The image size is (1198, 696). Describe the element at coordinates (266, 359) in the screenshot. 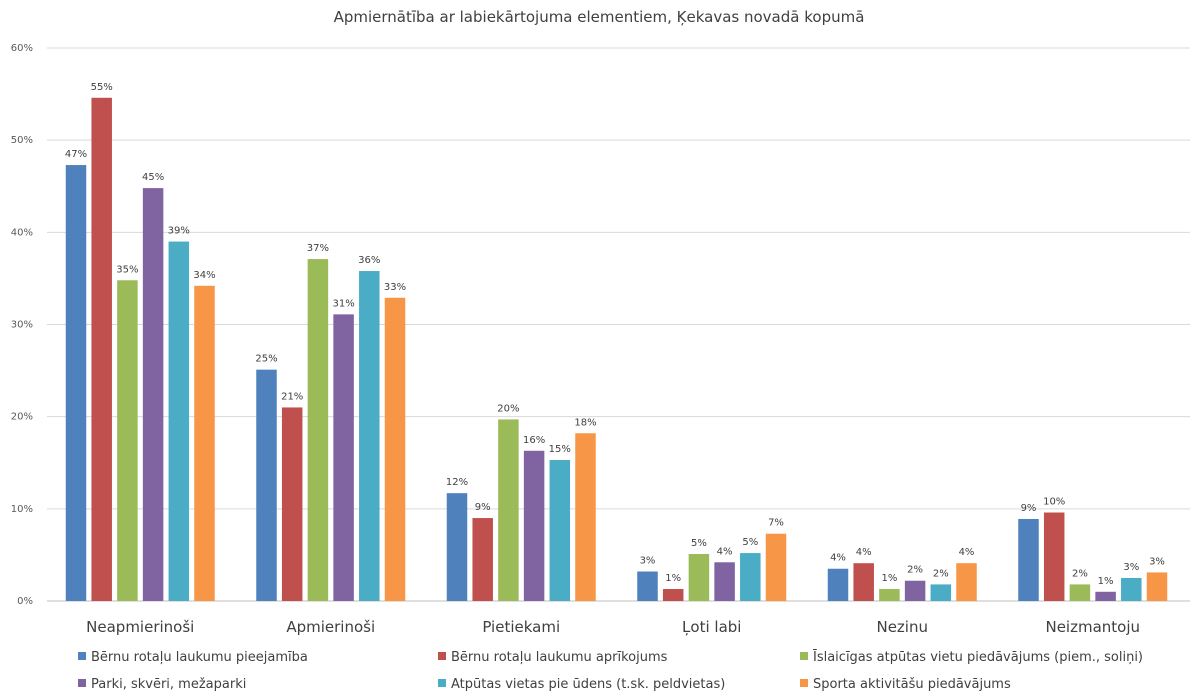

I see `data-label: 25%` at that location.